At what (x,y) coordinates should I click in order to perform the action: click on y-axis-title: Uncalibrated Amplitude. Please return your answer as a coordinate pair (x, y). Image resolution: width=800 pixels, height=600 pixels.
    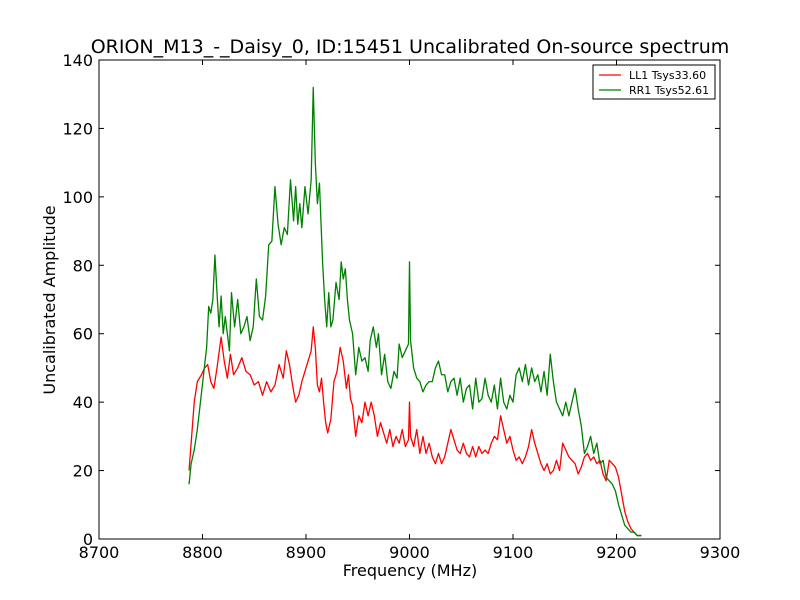
    Looking at the image, I should click on (49, 299).